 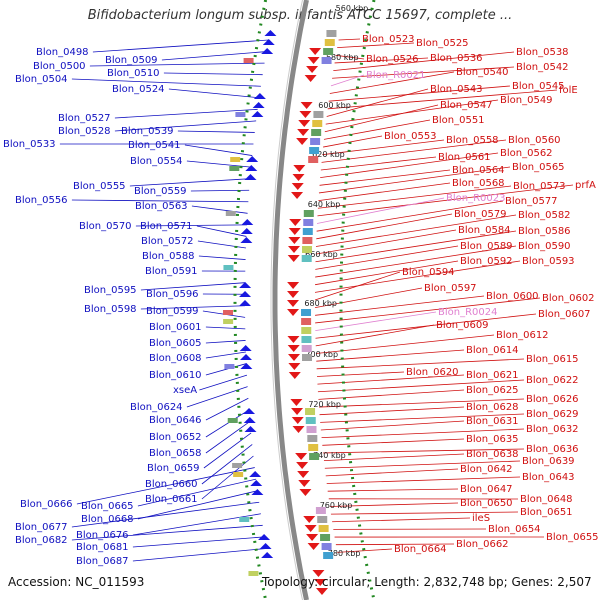 I want to click on gene-label-left: Blon_0601, so click(x=175, y=327).